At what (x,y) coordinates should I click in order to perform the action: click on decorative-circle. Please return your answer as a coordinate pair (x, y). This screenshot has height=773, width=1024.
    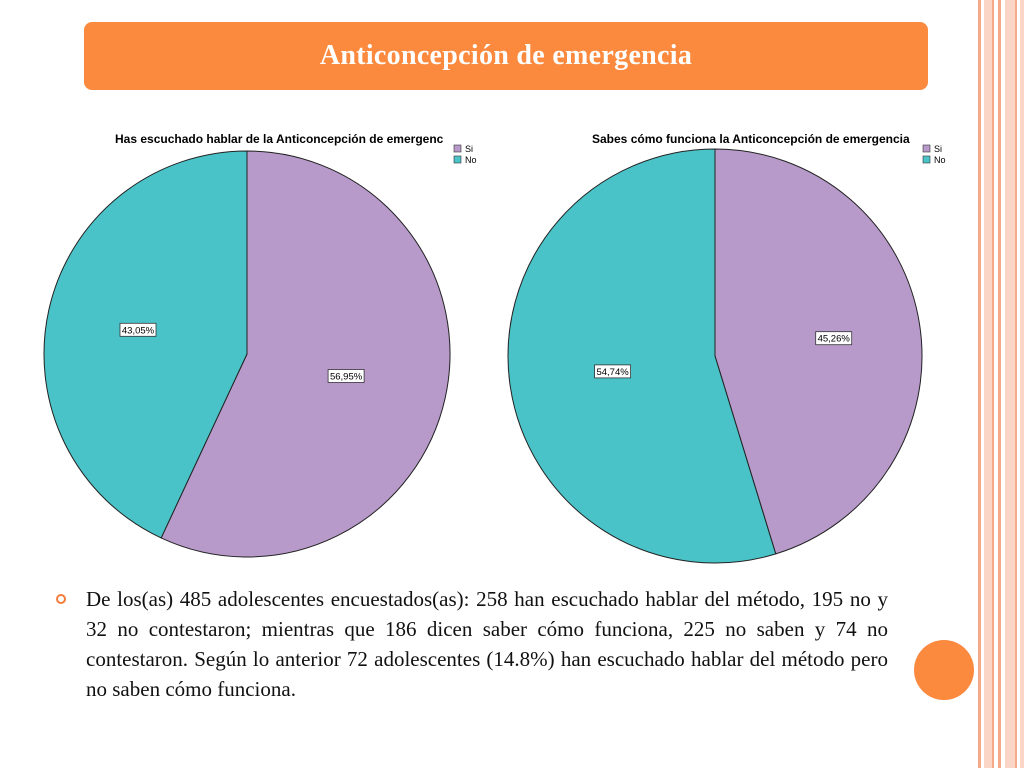
    Looking at the image, I should click on (944, 670).